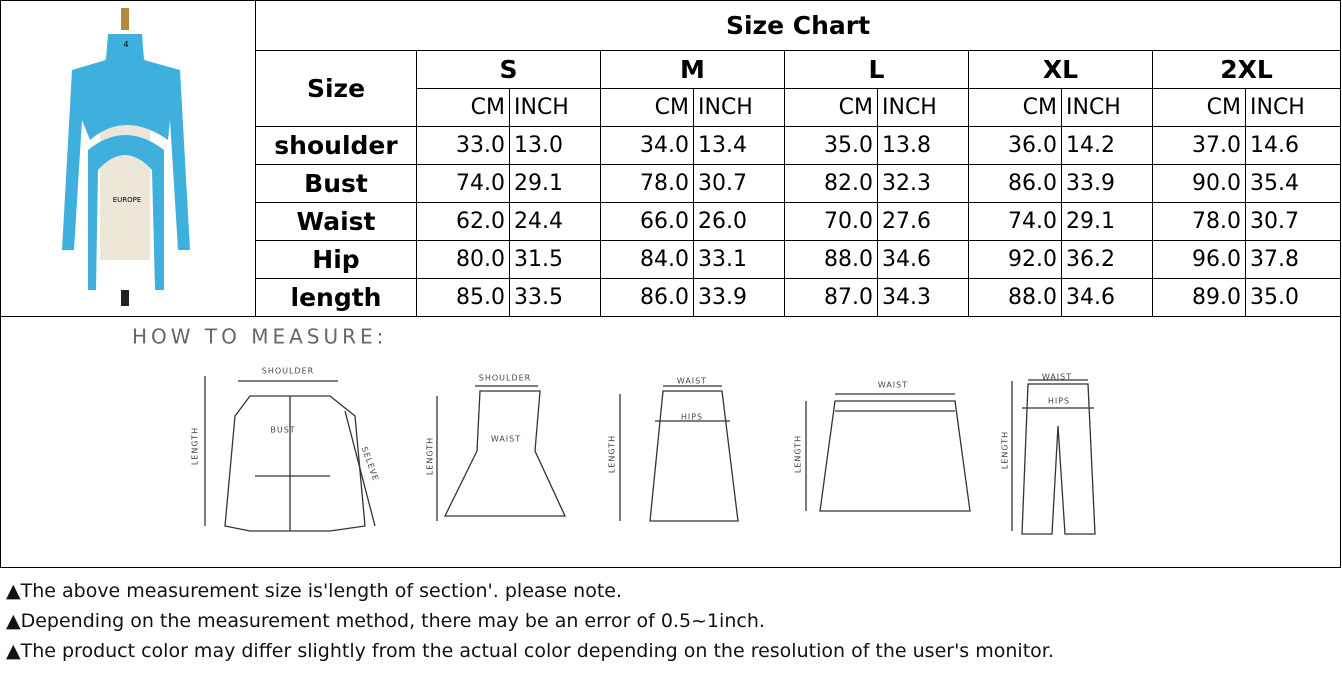 This screenshot has height=677, width=1342. I want to click on size-value: 82.0, so click(831, 184).